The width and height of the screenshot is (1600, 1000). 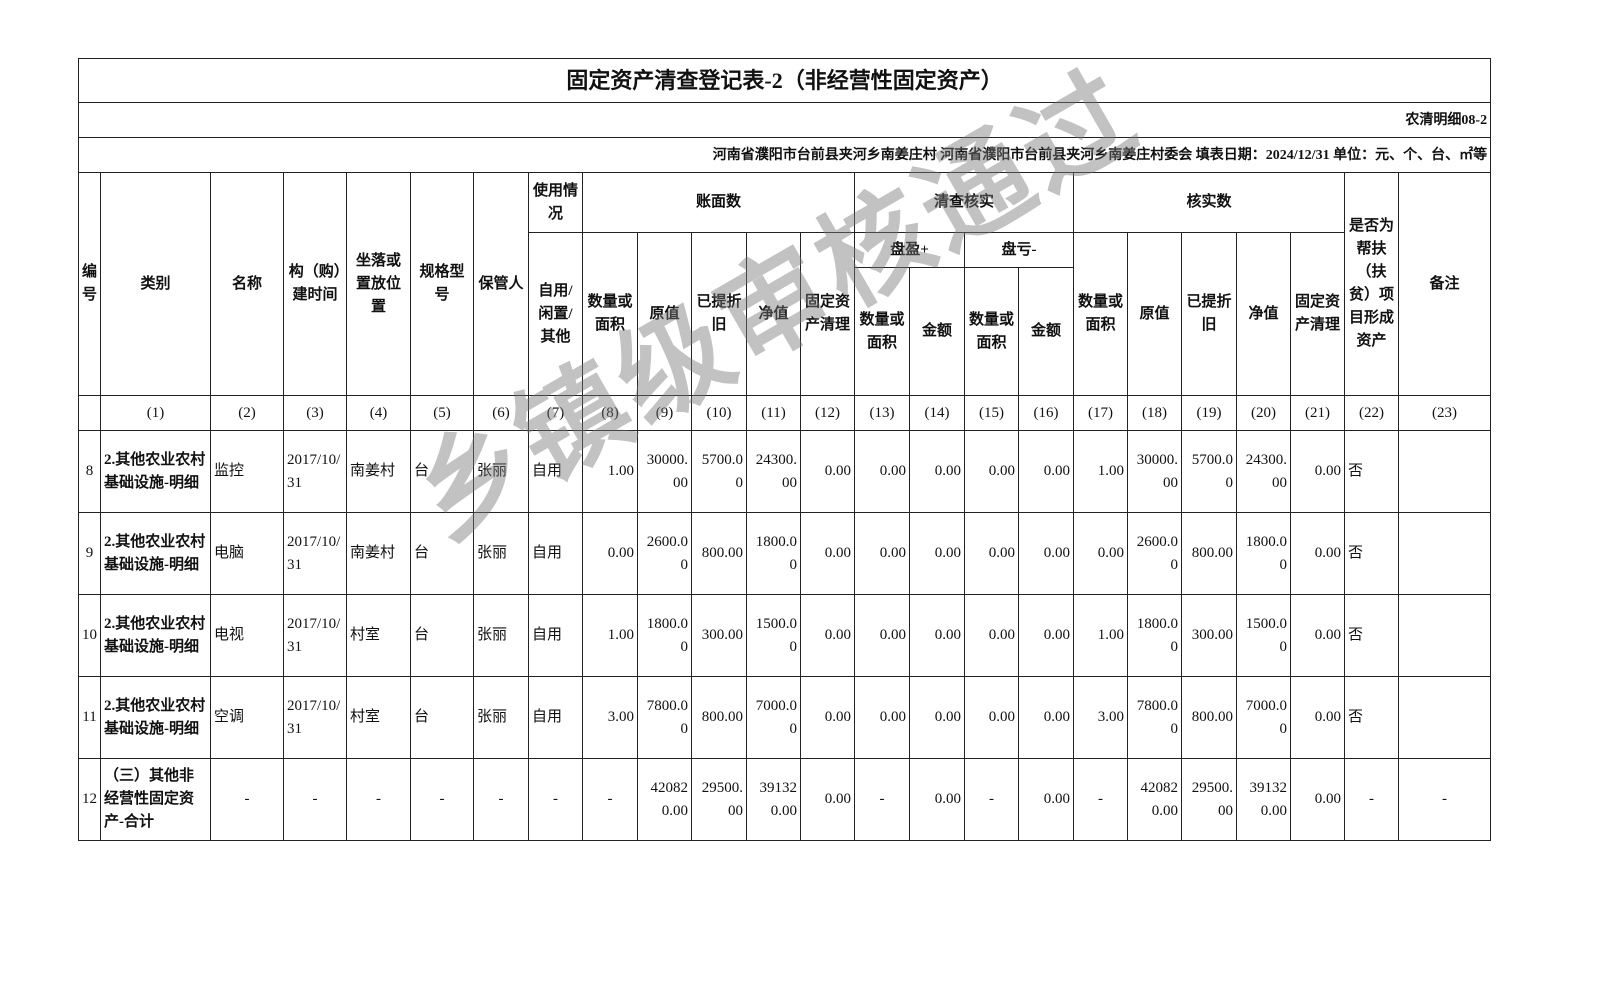 I want to click on table-cell, so click(x=1444, y=717).